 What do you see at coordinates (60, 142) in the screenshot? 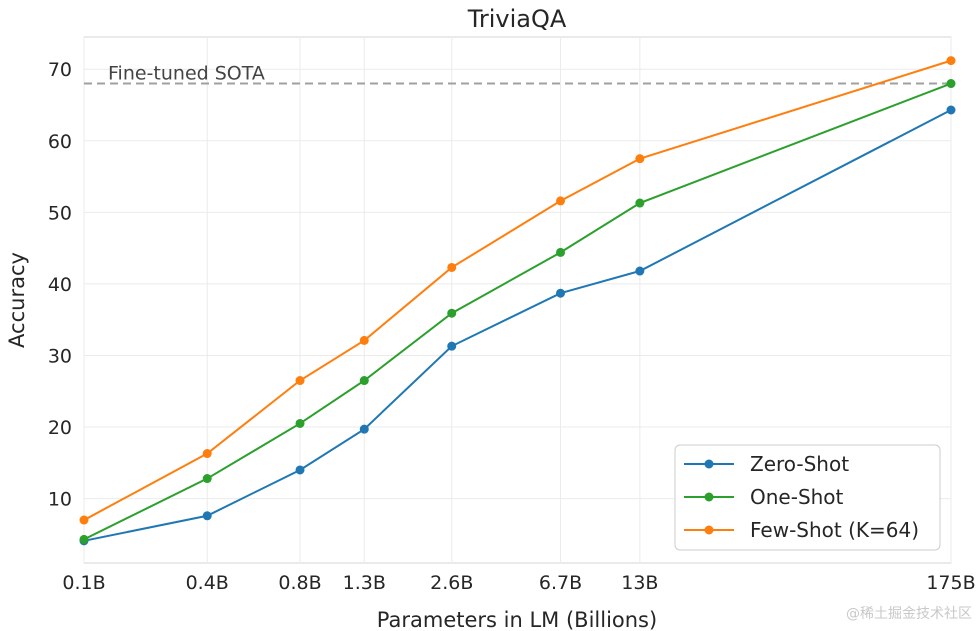
I see `y-tick-label: 60` at bounding box center [60, 142].